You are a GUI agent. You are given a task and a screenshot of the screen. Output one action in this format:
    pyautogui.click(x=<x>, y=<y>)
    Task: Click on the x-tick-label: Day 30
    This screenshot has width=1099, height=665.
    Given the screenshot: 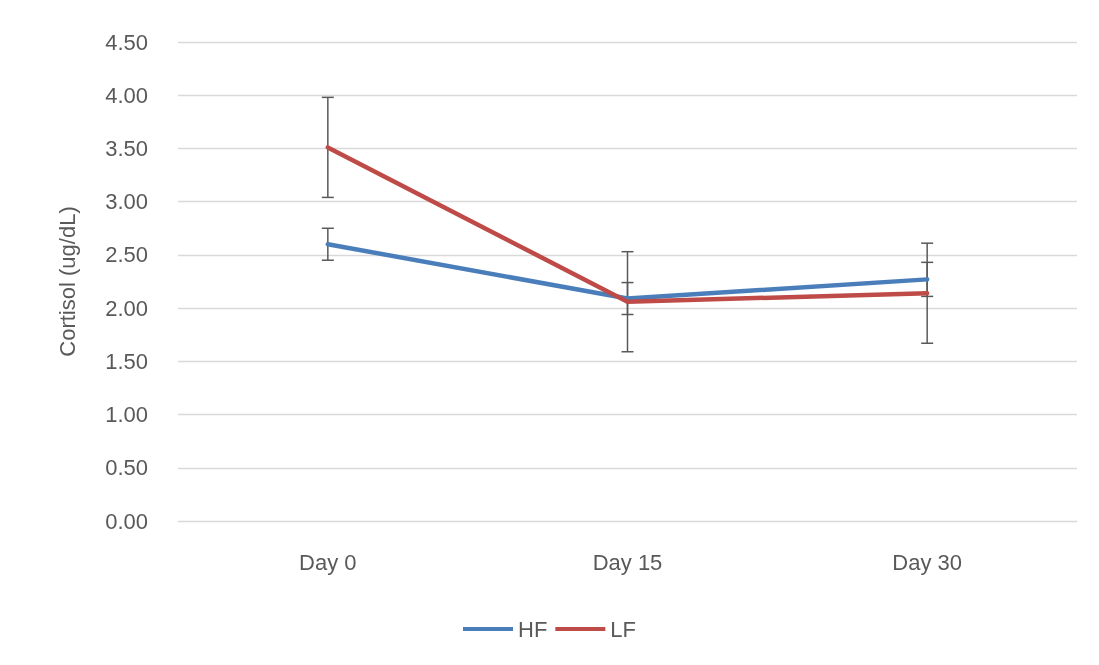 What is the action you would take?
    pyautogui.click(x=927, y=562)
    